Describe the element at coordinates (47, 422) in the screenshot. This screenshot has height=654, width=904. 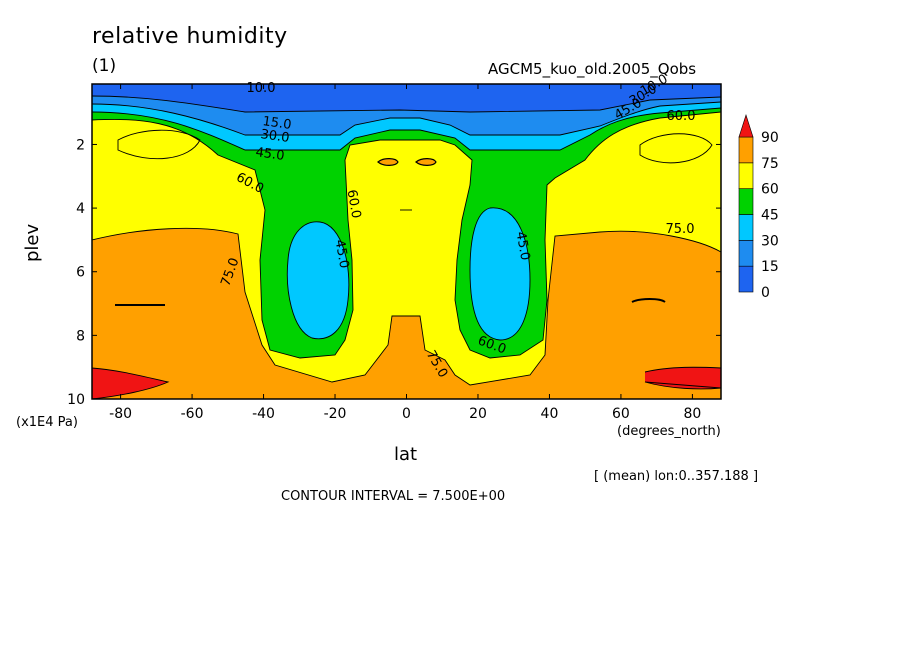
I see `y-axis-unit: (x1E4 Pa)` at that location.